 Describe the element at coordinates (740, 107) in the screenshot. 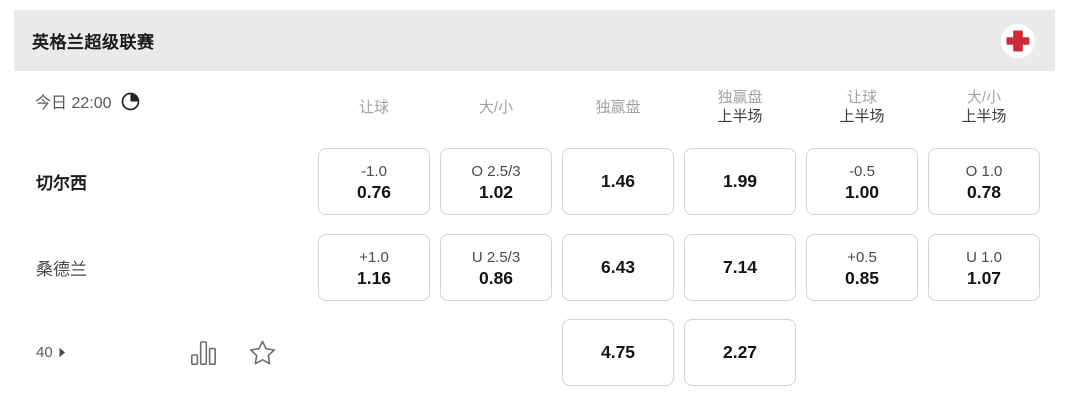

I see `column-header-moneyline-1h: 独赢盘 上半场` at that location.